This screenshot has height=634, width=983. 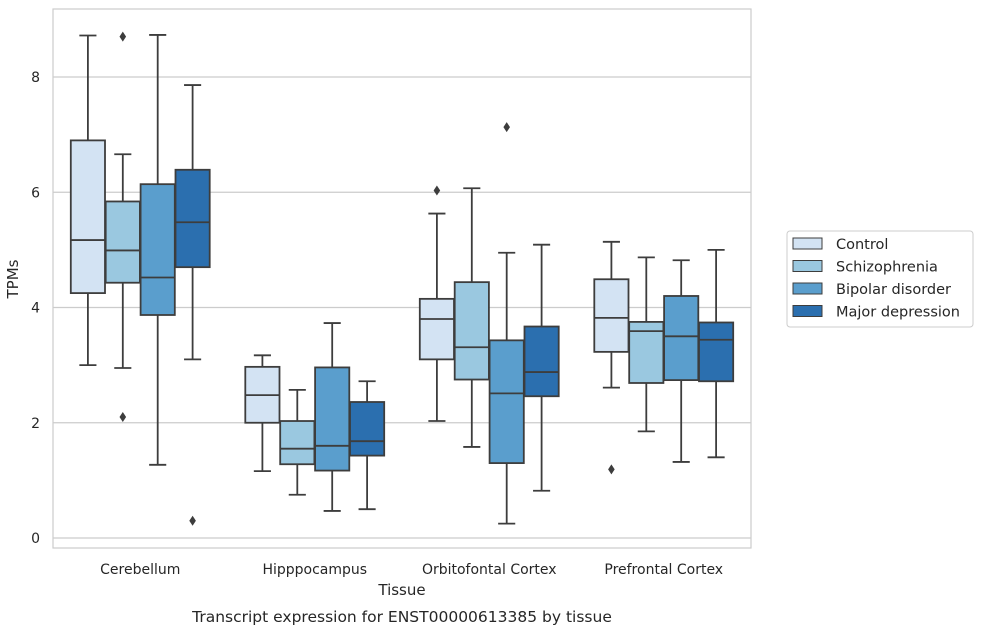 I want to click on legend-label: Bipolar disorder, so click(x=893, y=290).